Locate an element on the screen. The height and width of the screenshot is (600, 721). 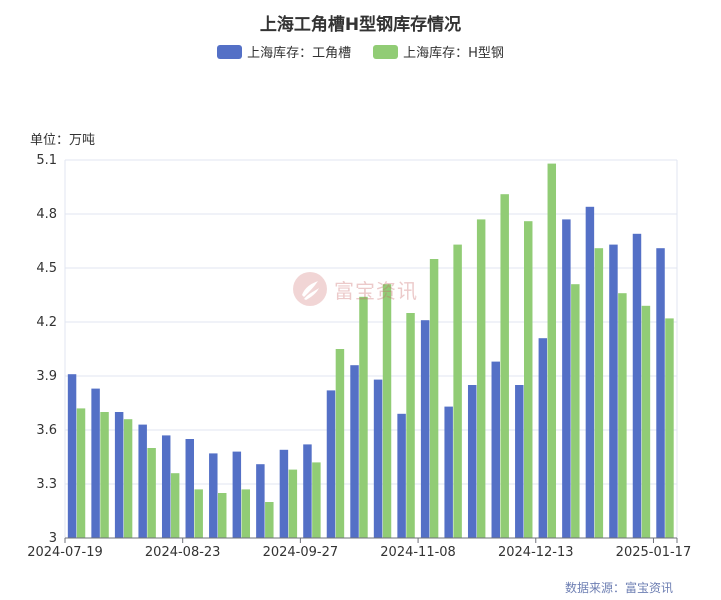
y-tick-label: 4.2 is located at coordinates (46, 322).